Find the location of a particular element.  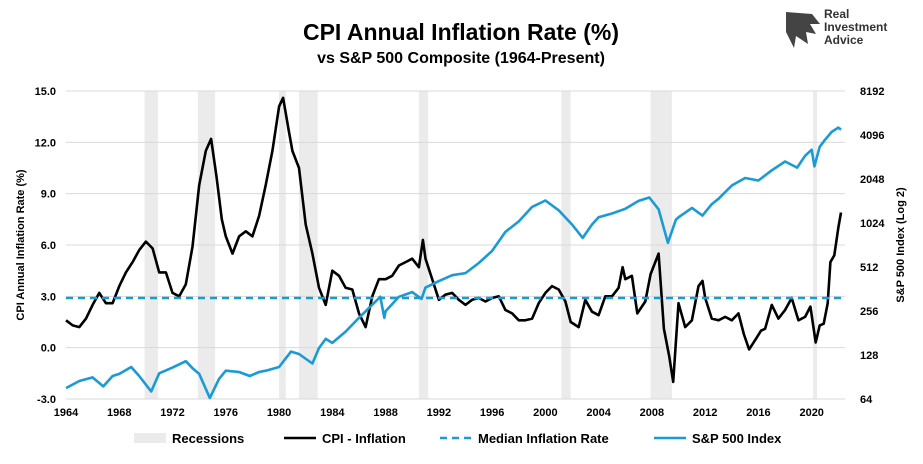

y2-tick-label-4: 1024 is located at coordinates (872, 224).